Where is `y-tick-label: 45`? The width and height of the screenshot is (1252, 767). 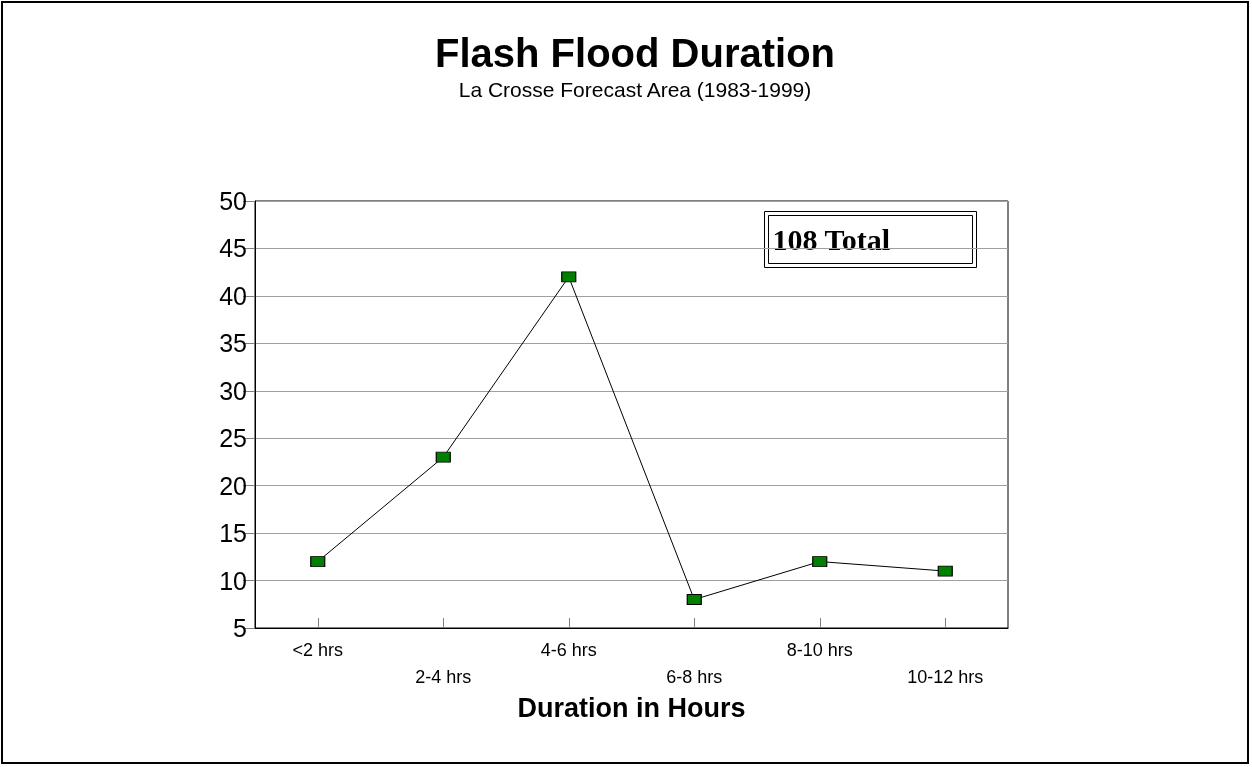
y-tick-label: 45 is located at coordinates (233, 248).